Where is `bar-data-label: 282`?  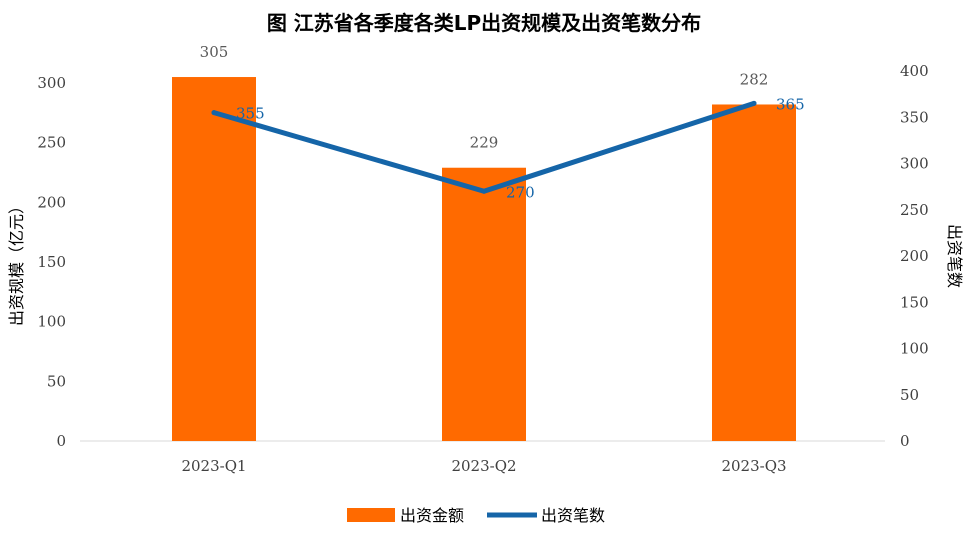 bar-data-label: 282 is located at coordinates (754, 79).